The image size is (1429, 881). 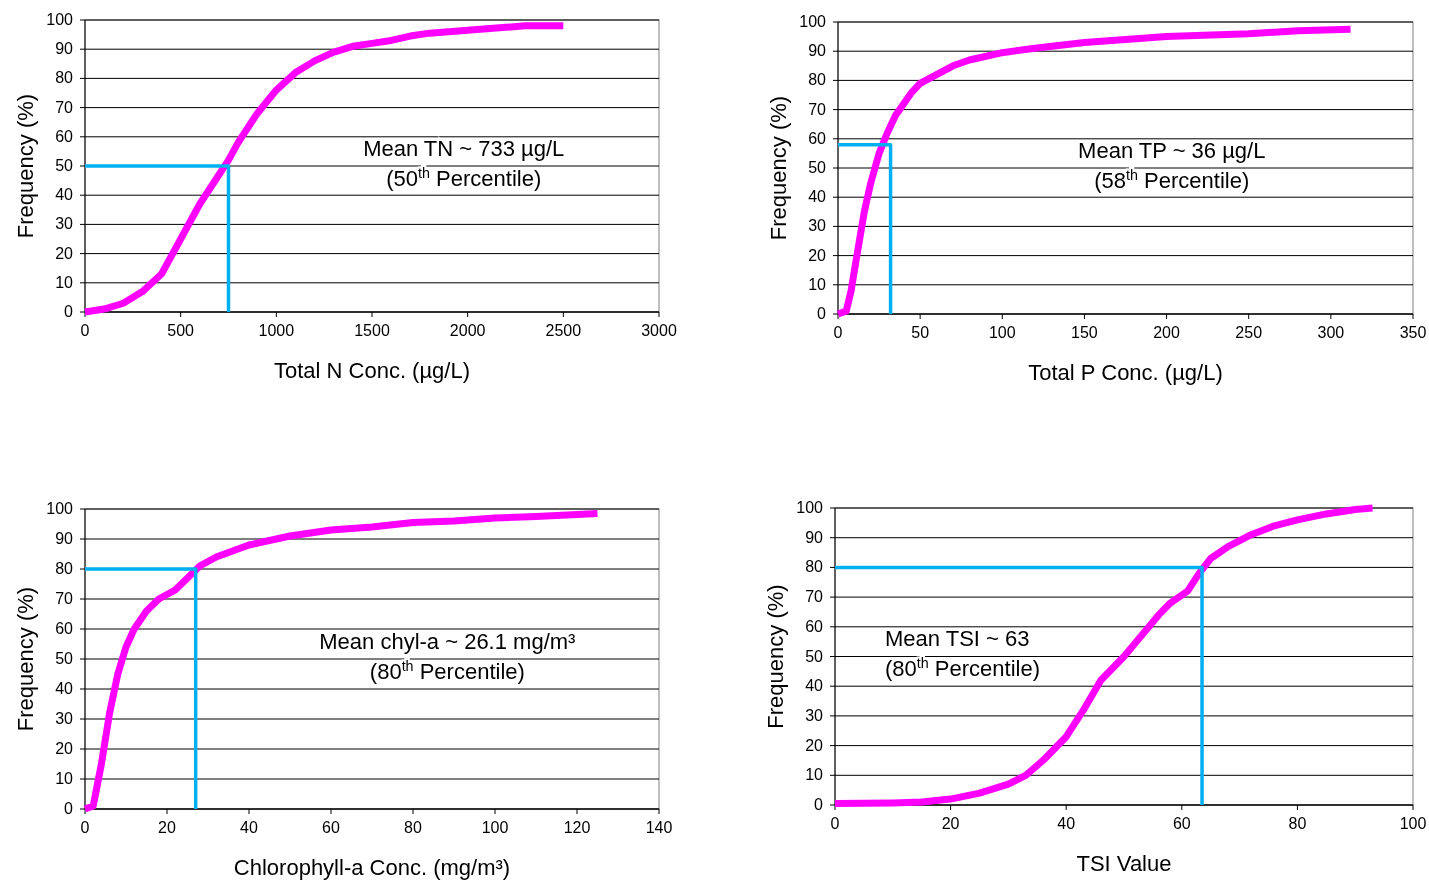 I want to click on x-tick-label: 120, so click(x=577, y=827).